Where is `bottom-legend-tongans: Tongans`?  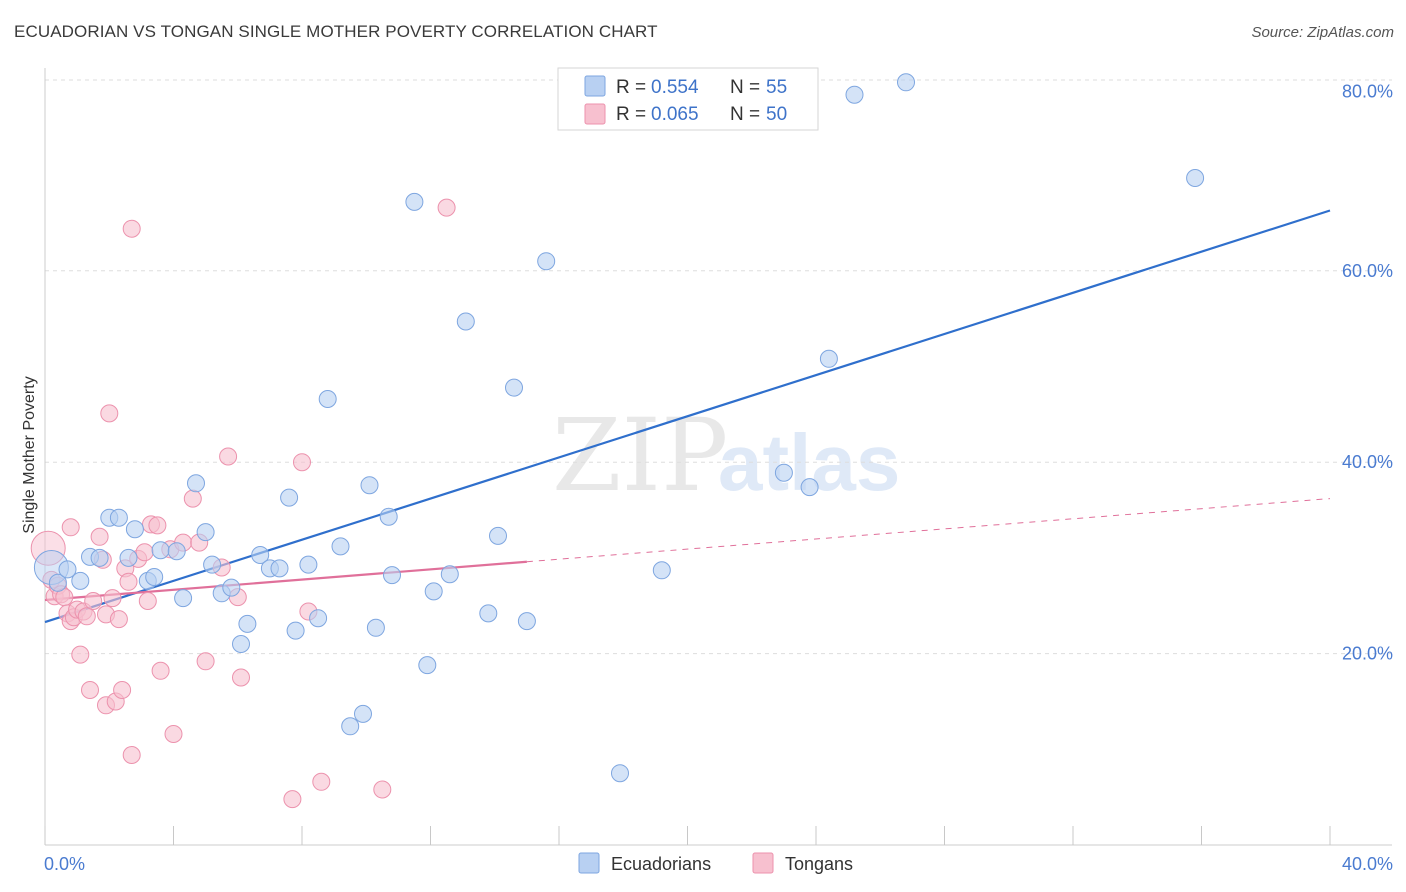 bottom-legend-tongans: Tongans is located at coordinates (819, 864).